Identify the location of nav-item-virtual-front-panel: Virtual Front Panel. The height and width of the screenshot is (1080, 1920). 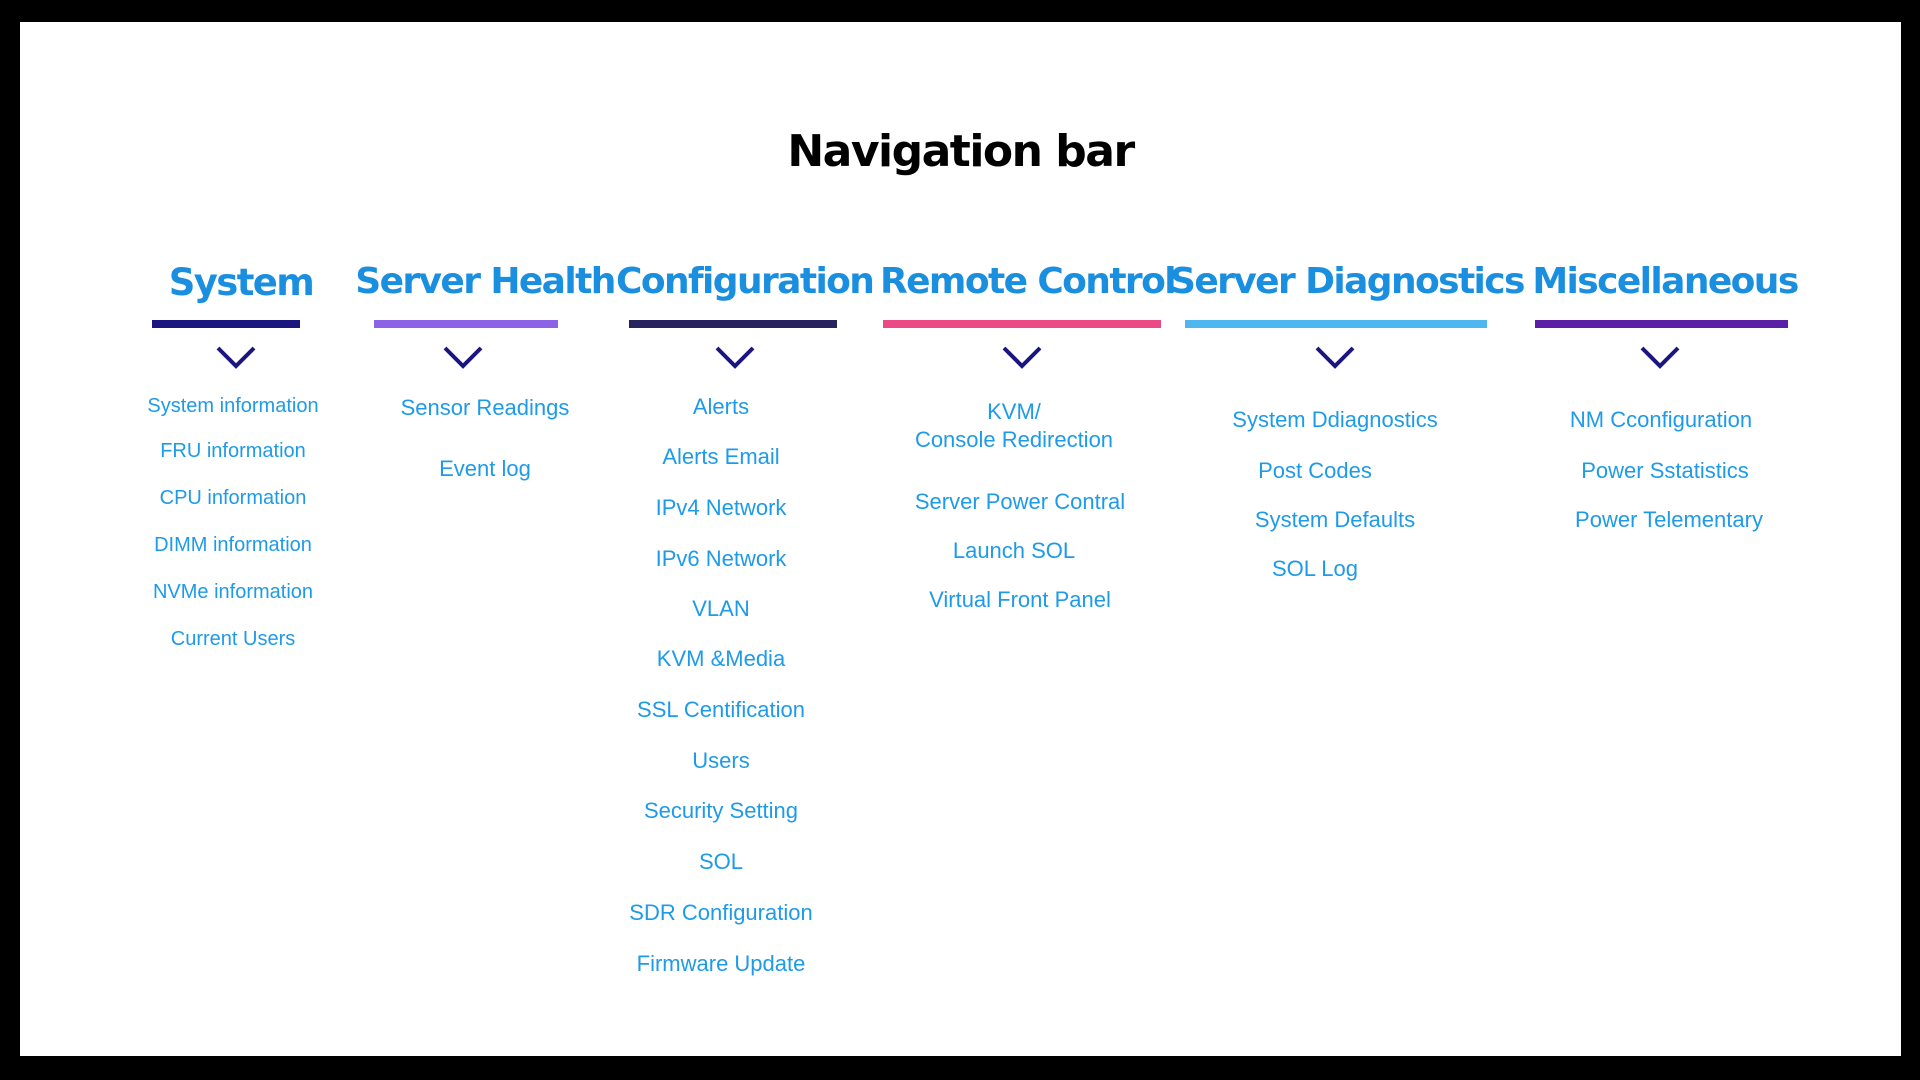
(1020, 599).